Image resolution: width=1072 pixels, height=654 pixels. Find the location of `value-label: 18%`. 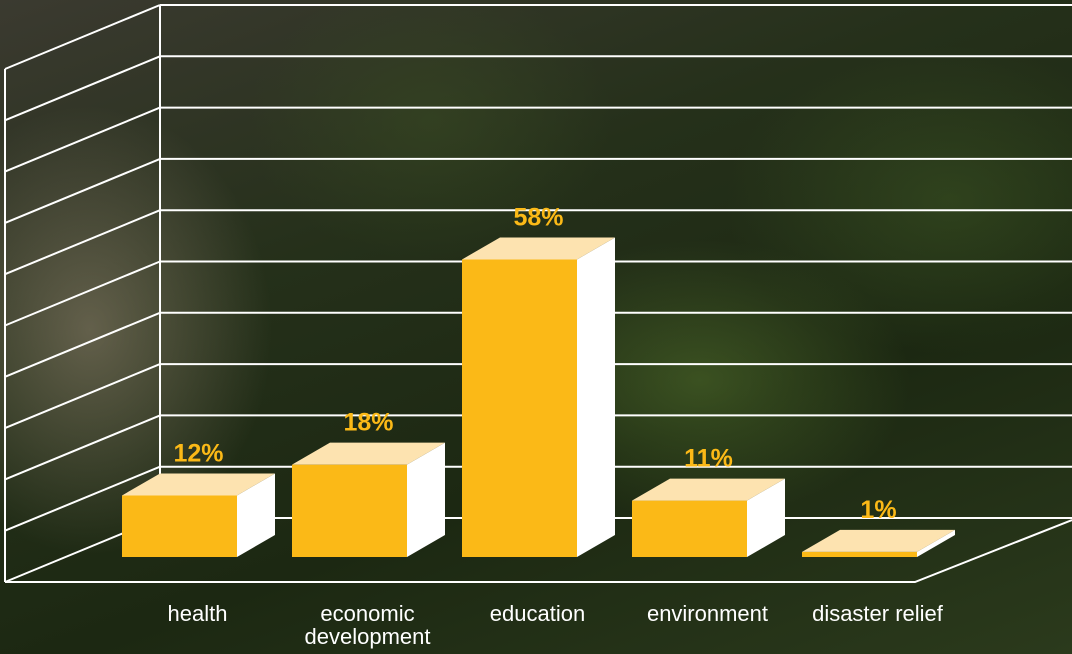

value-label: 18% is located at coordinates (368, 423).